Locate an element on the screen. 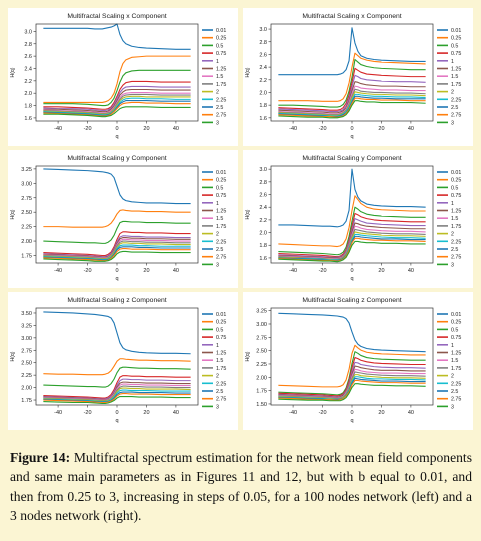 The width and height of the screenshot is (481, 541). y-tick-label: 1.6 is located at coordinates (28, 119).